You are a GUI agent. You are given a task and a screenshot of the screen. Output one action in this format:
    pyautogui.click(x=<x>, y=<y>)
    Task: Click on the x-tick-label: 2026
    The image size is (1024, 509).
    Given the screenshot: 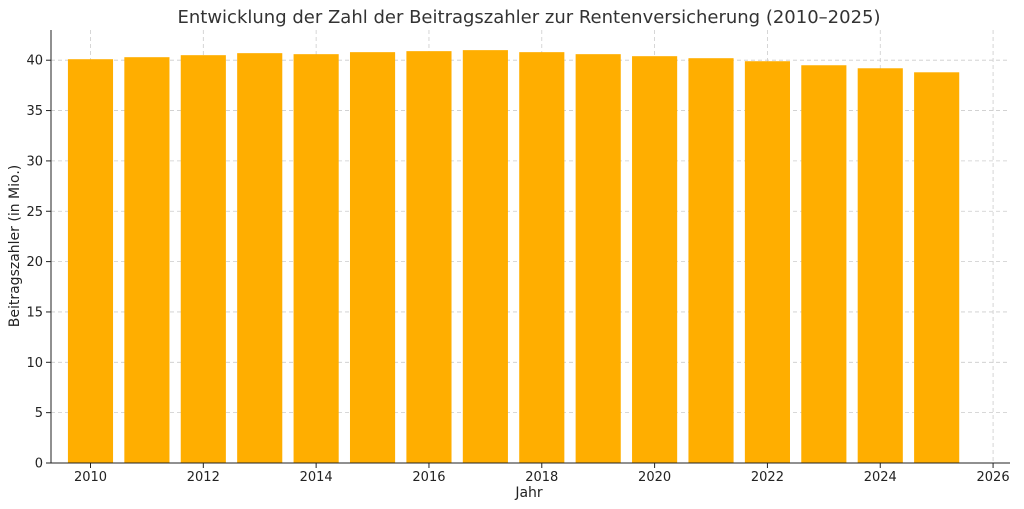 What is the action you would take?
    pyautogui.click(x=993, y=477)
    